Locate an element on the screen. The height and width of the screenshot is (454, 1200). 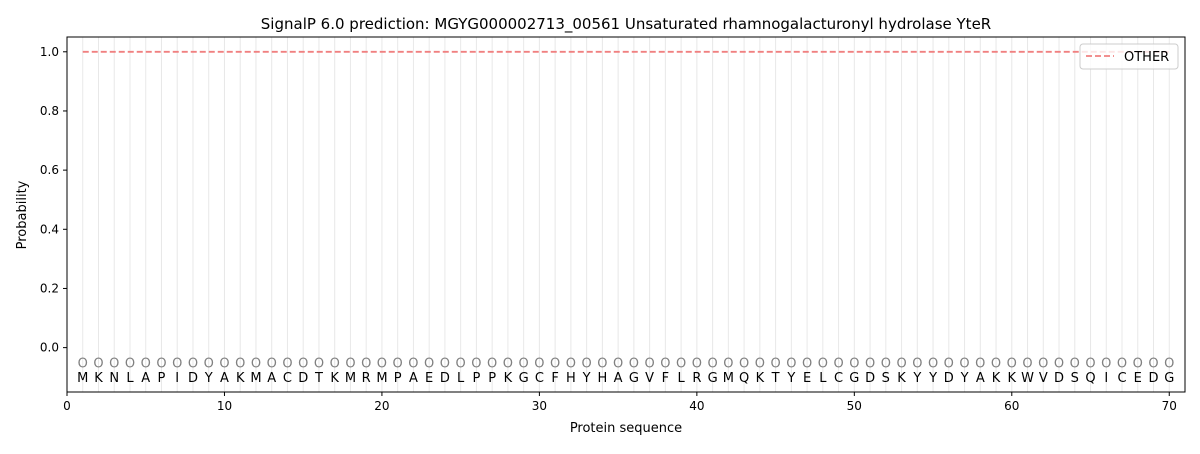
legend-box is located at coordinates (1129, 56).